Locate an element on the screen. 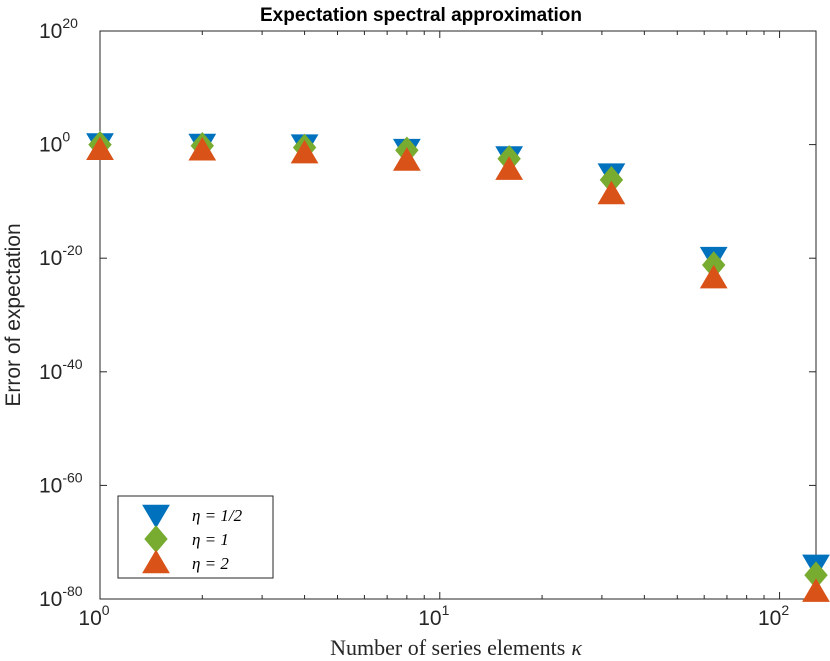 The width and height of the screenshot is (830, 661). y-tick-label: 10-20 is located at coordinates (61, 256).